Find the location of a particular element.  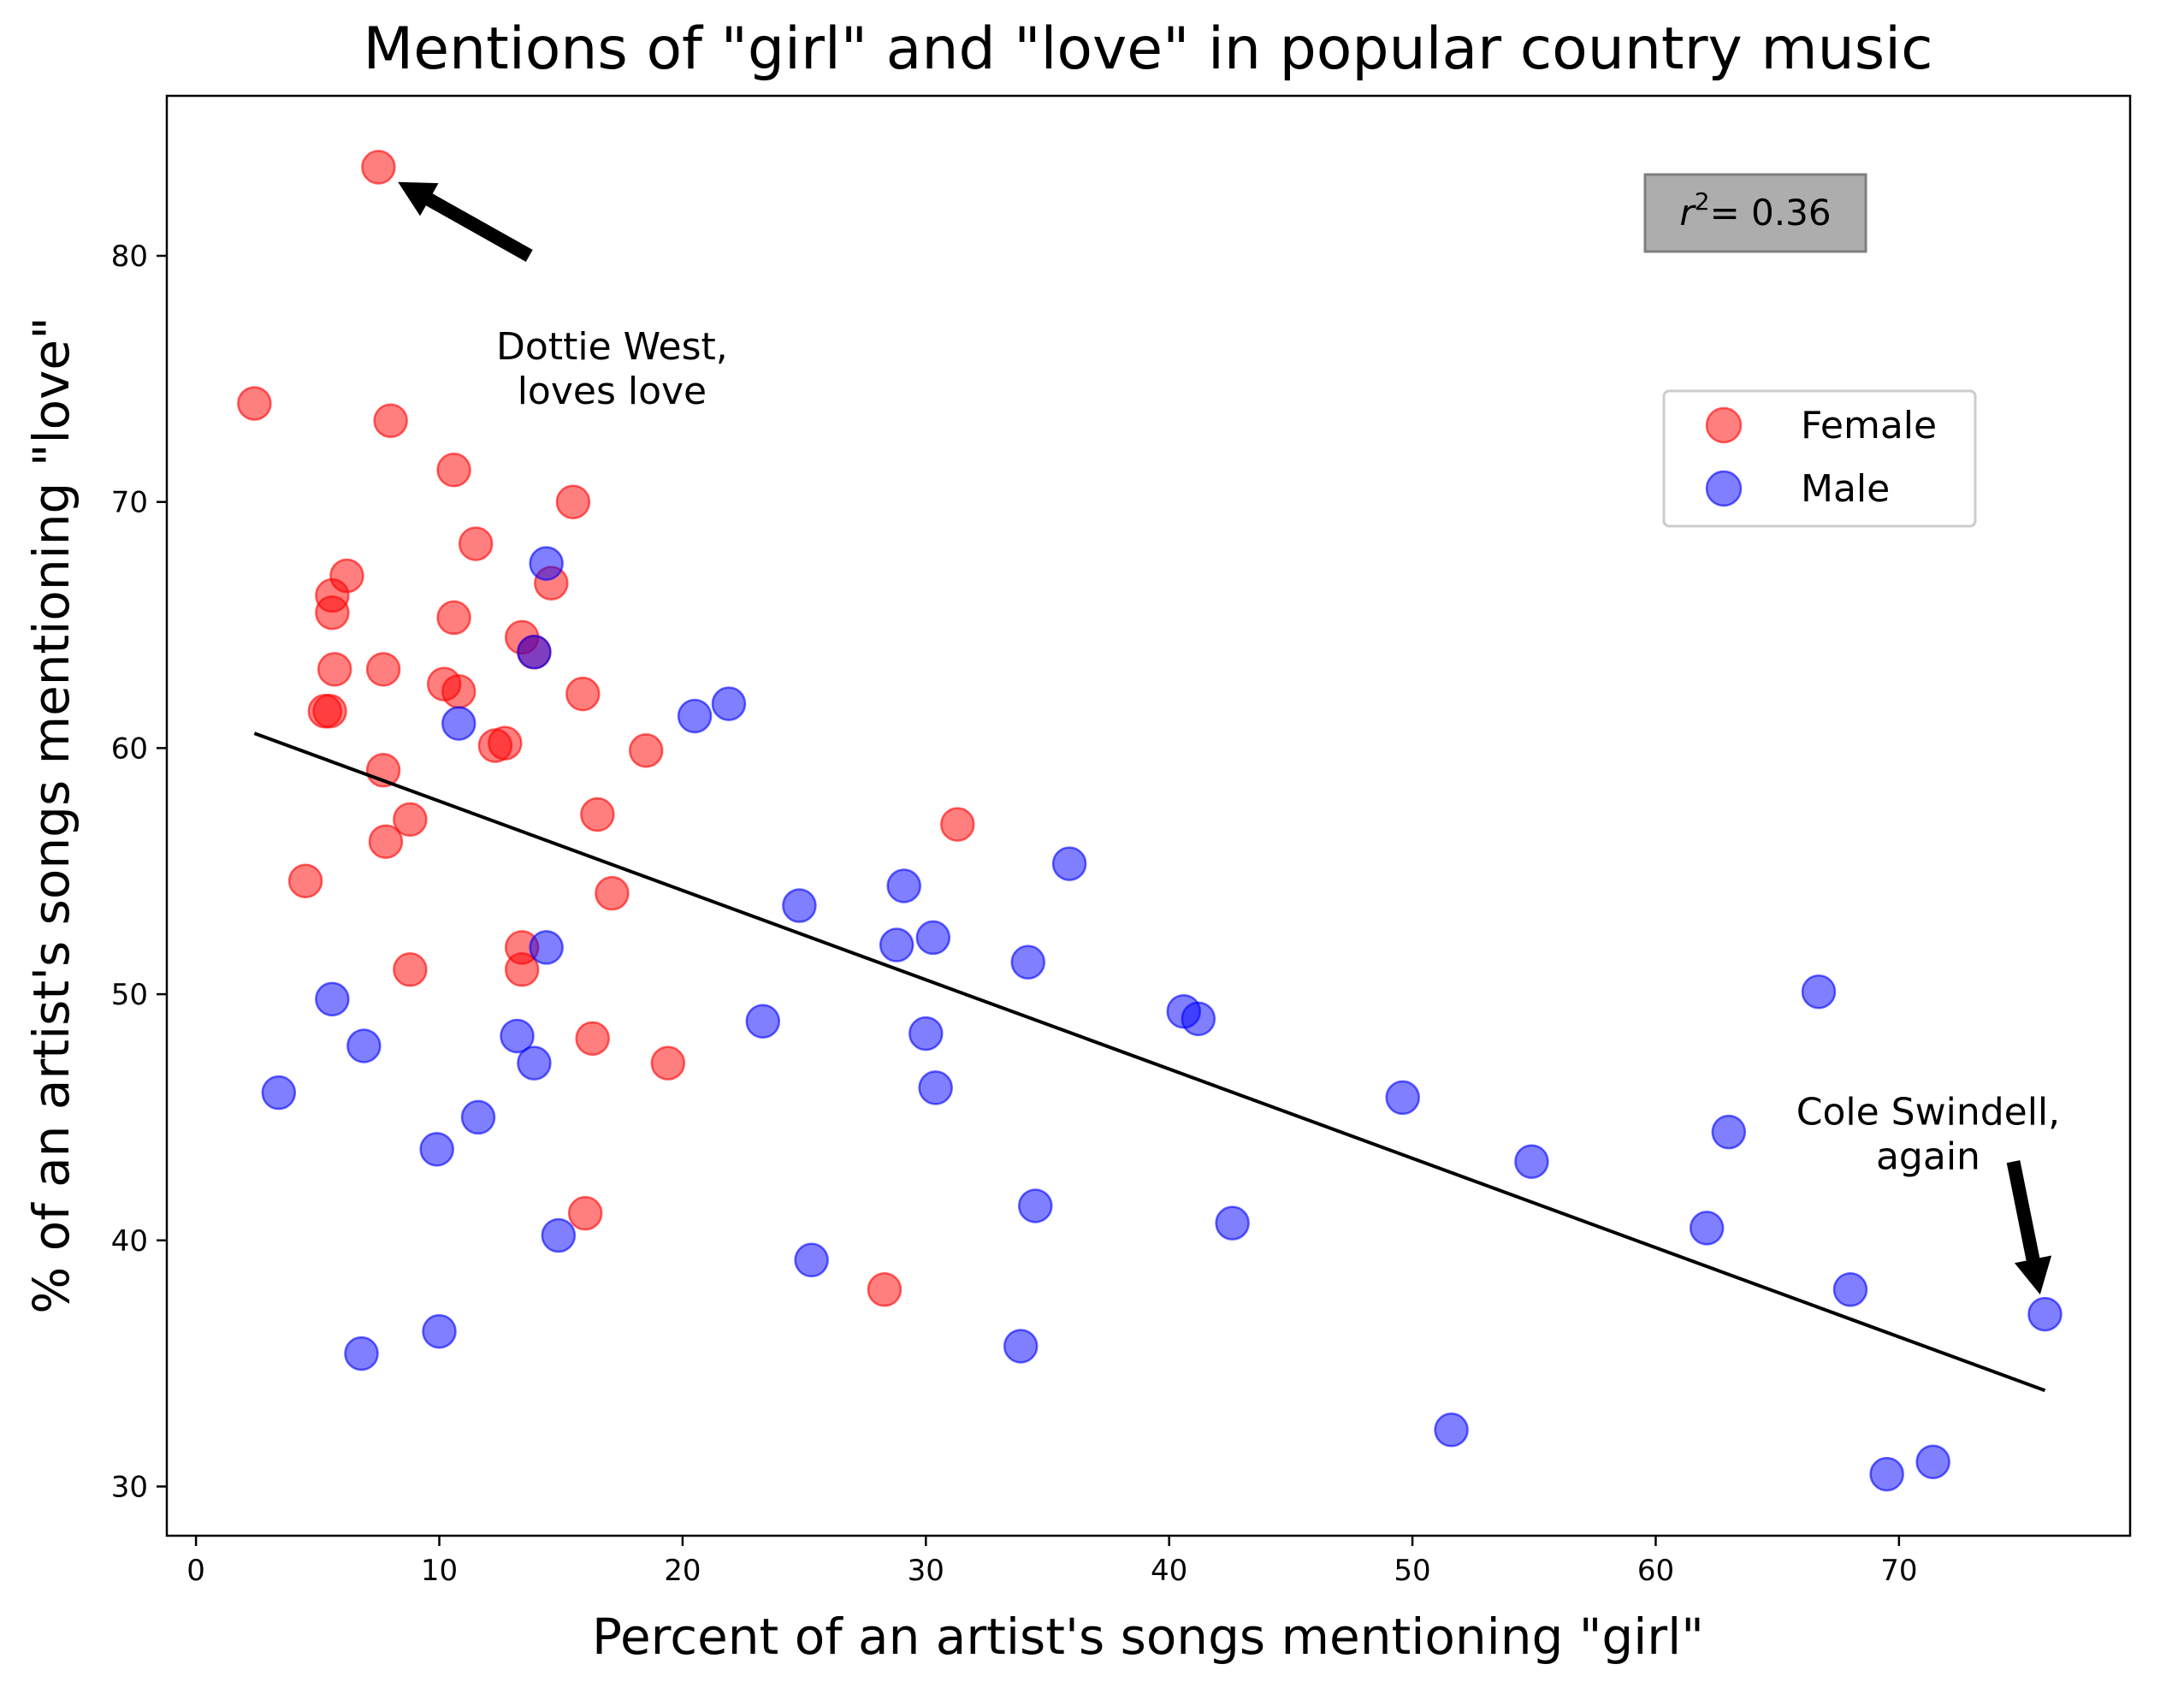

x-axis: 0 10 20 30 40 50 60 70 is located at coordinates (1051, 1562).